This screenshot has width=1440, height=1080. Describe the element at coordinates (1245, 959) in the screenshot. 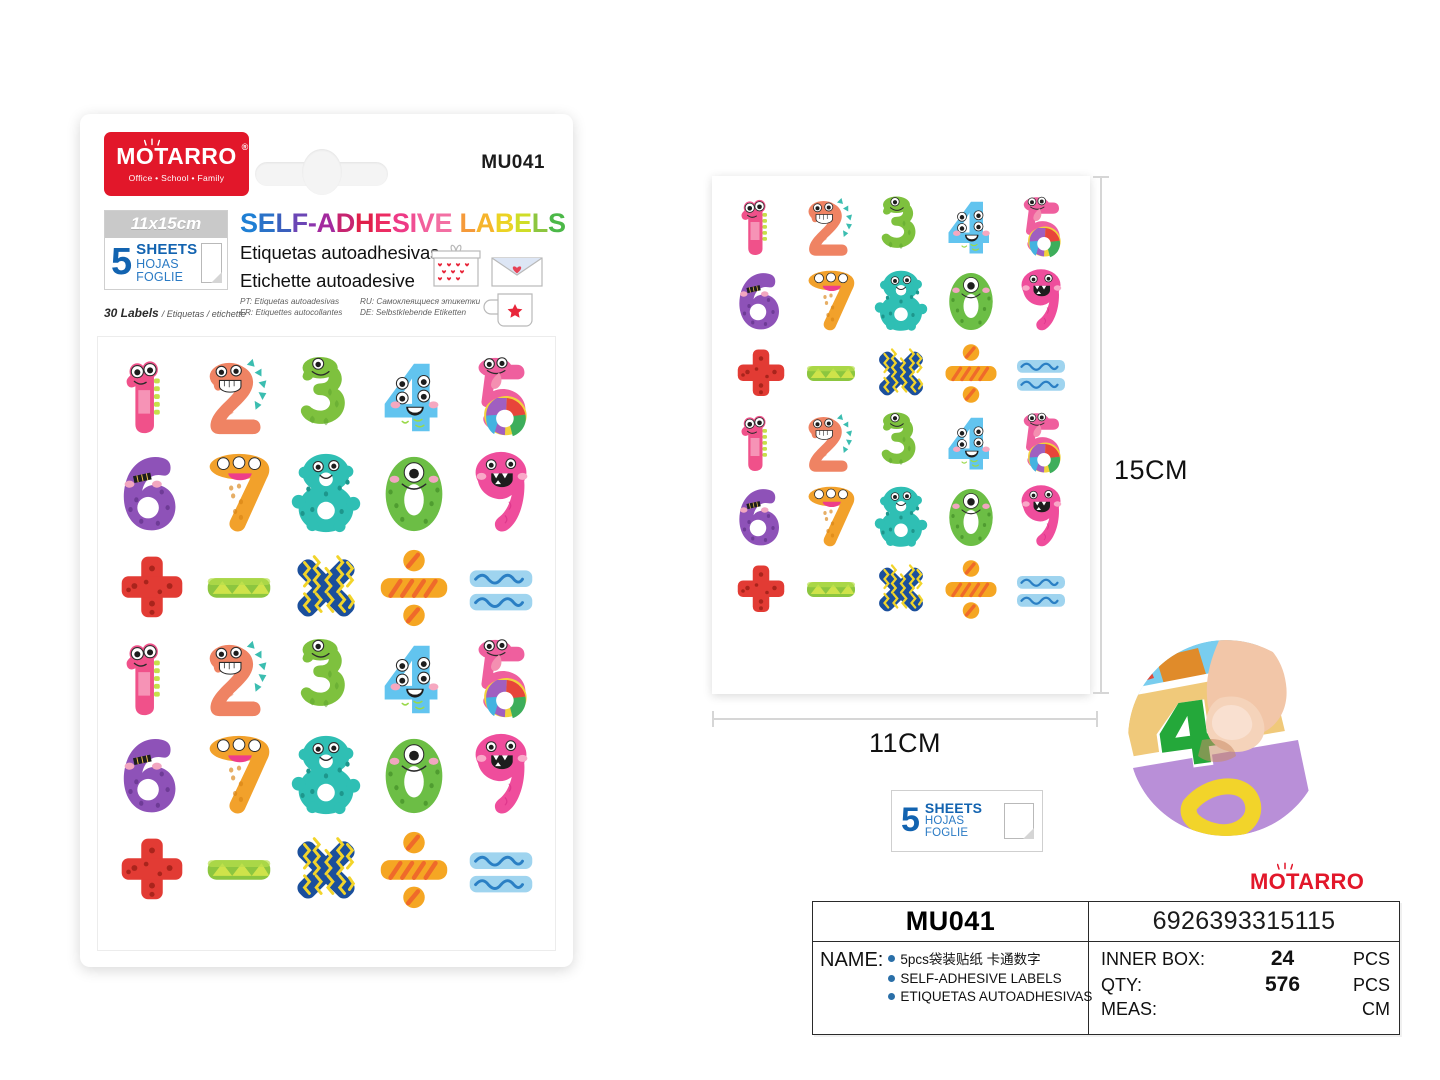

I see `spec-row: INNER BOX: 24 PCS` at that location.